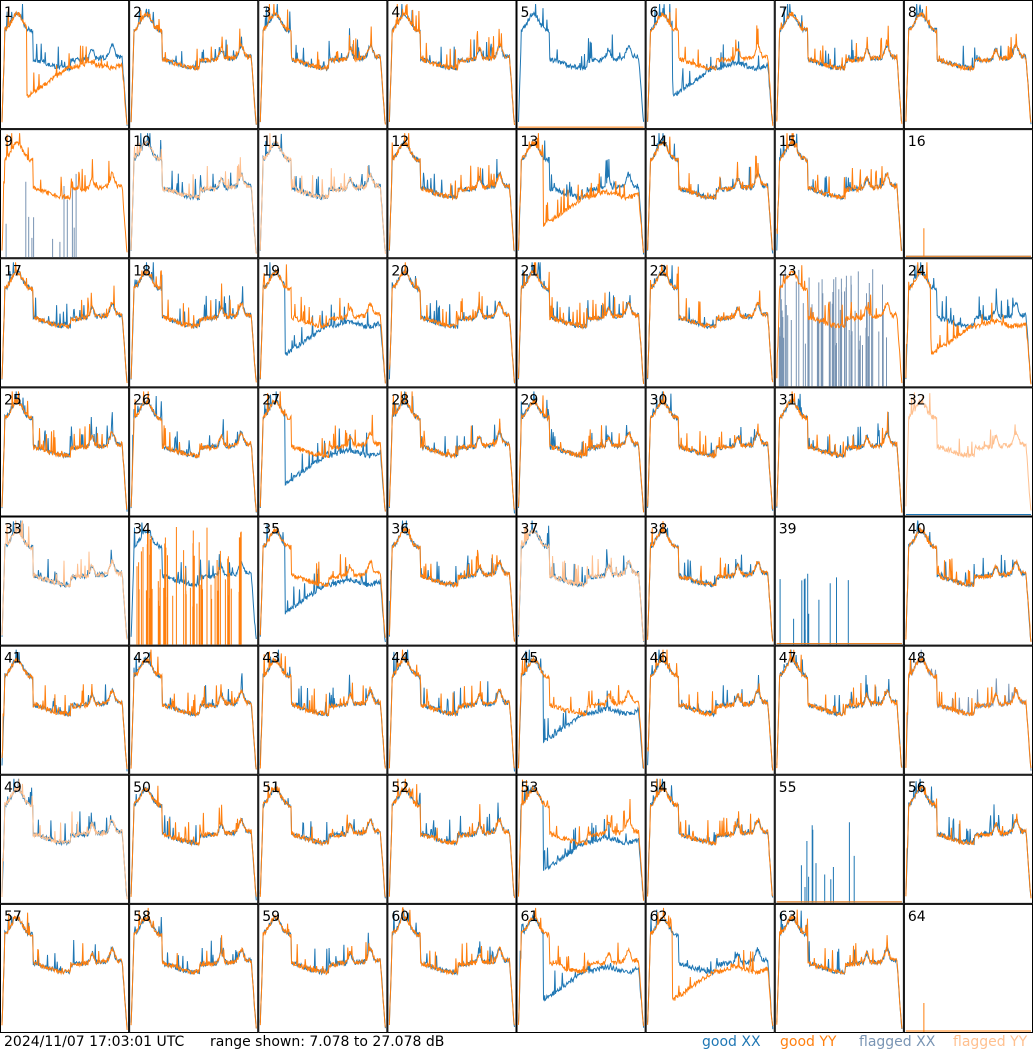 The image size is (1033, 1053). I want to click on panel-label: 32, so click(917, 400).